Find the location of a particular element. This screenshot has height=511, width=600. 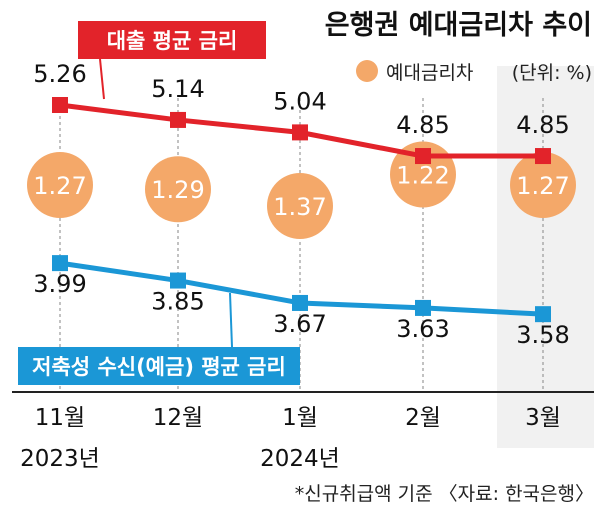

data-label: 3.63 is located at coordinates (422, 329).